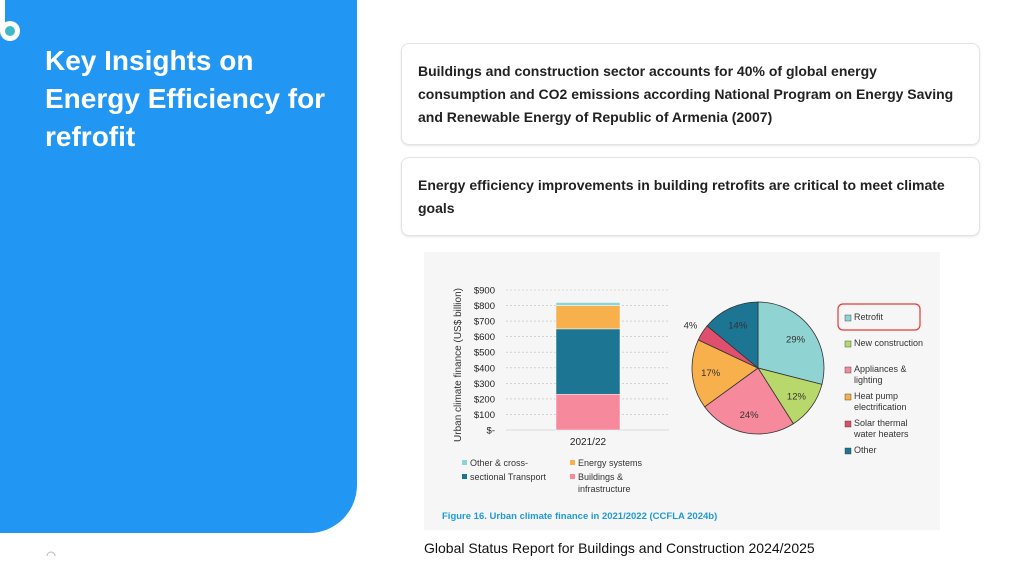 The height and width of the screenshot is (576, 1024). What do you see at coordinates (881, 434) in the screenshot?
I see `pie-legend-label: water heaters` at bounding box center [881, 434].